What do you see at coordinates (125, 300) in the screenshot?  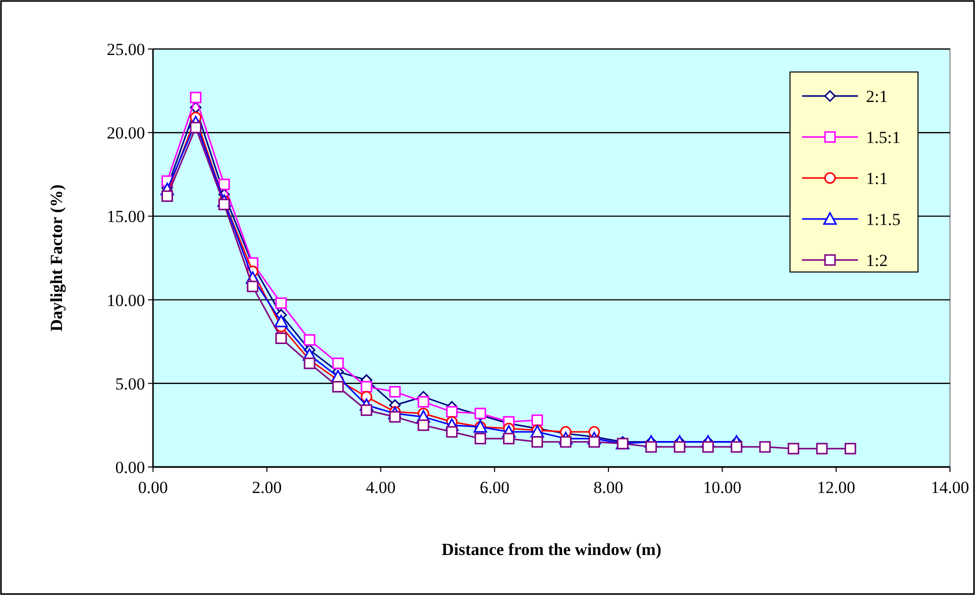 I see `y-tick-label: 10.00` at bounding box center [125, 300].